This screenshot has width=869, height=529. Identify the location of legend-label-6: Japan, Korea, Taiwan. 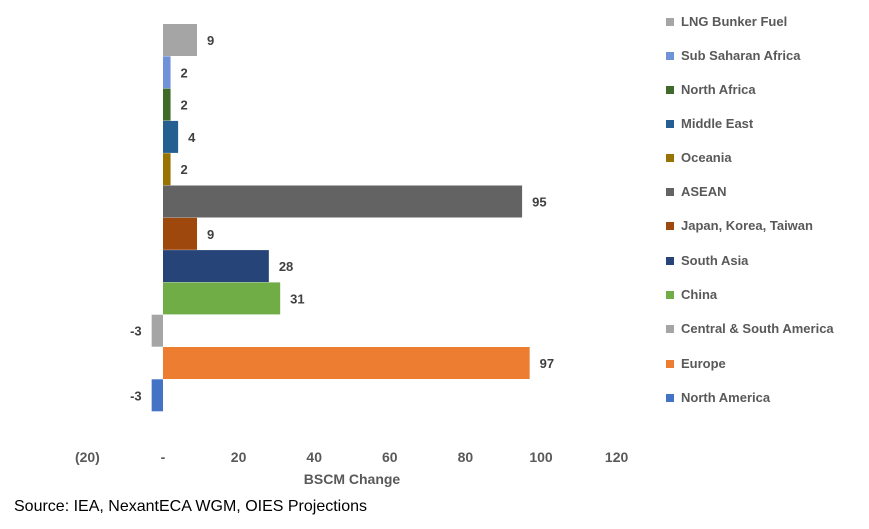
(747, 225).